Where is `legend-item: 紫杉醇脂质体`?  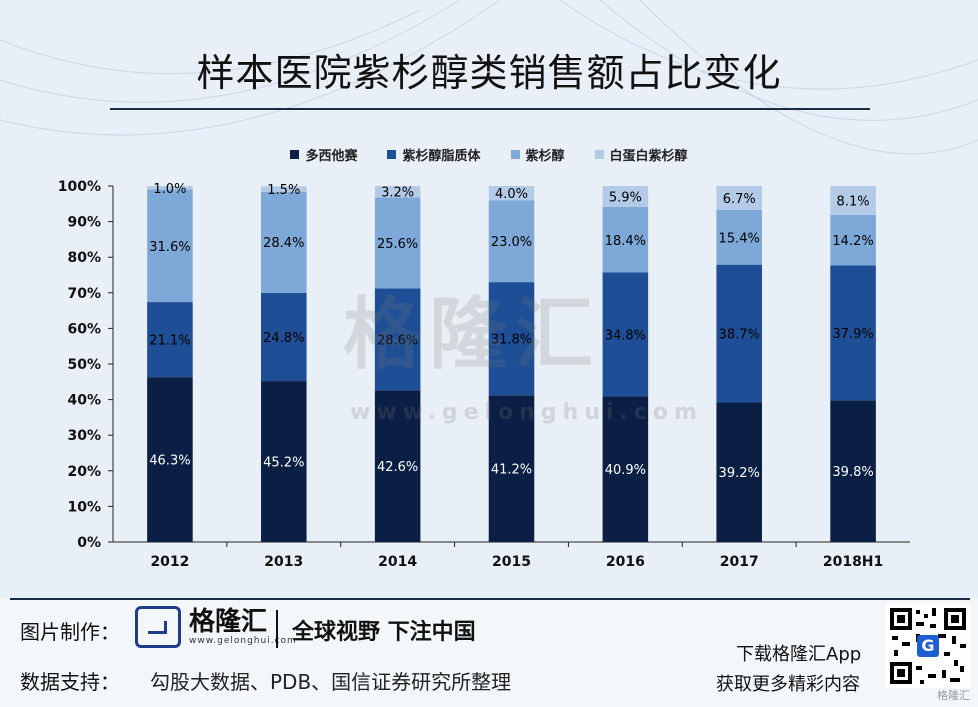 legend-item: 紫杉醇脂质体 is located at coordinates (434, 154).